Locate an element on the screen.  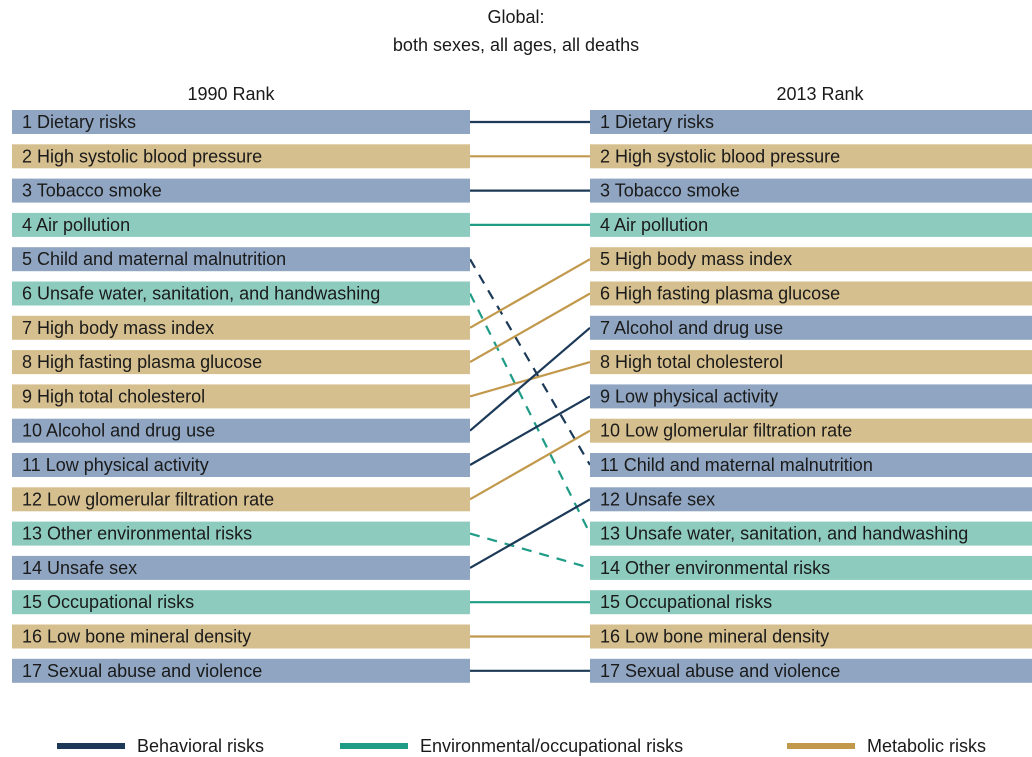
risk-rank: 17 is located at coordinates (610, 671).